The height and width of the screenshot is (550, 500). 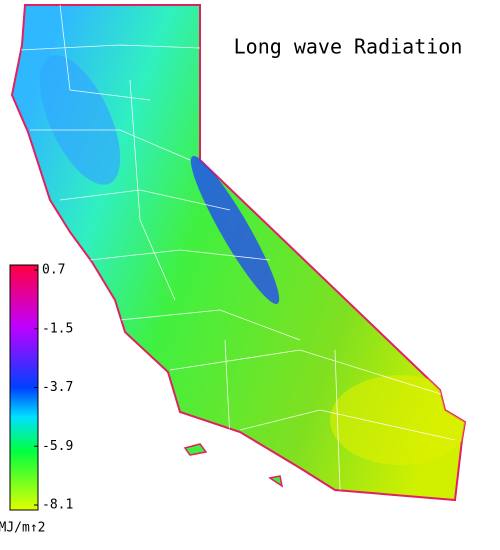 I want to click on map-title: Long wave Radiation, so click(x=348, y=47).